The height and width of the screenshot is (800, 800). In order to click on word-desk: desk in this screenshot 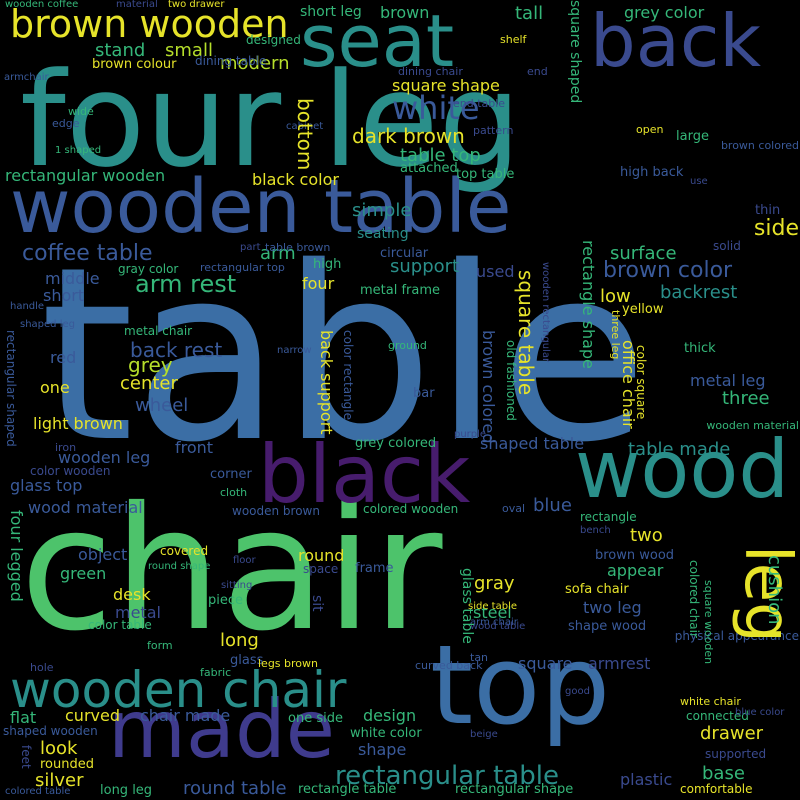, I will do `click(132, 594)`.